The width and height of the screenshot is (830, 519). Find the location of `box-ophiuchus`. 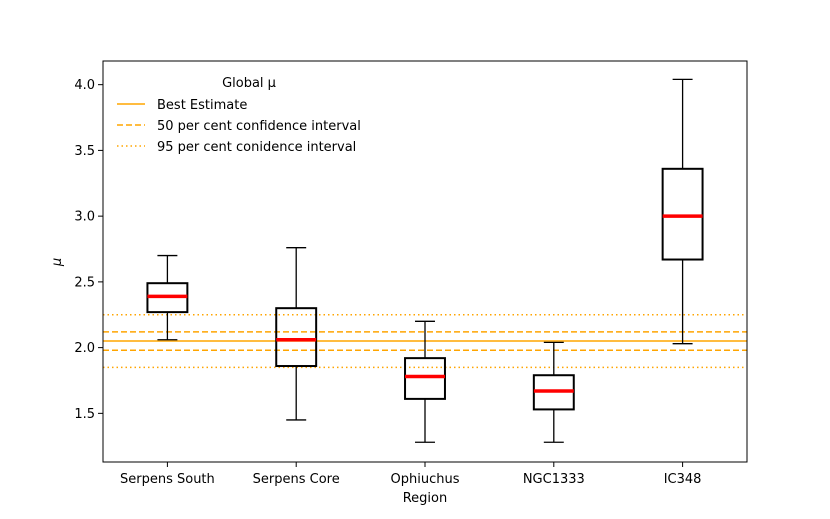

box-ophiuchus is located at coordinates (425, 381).